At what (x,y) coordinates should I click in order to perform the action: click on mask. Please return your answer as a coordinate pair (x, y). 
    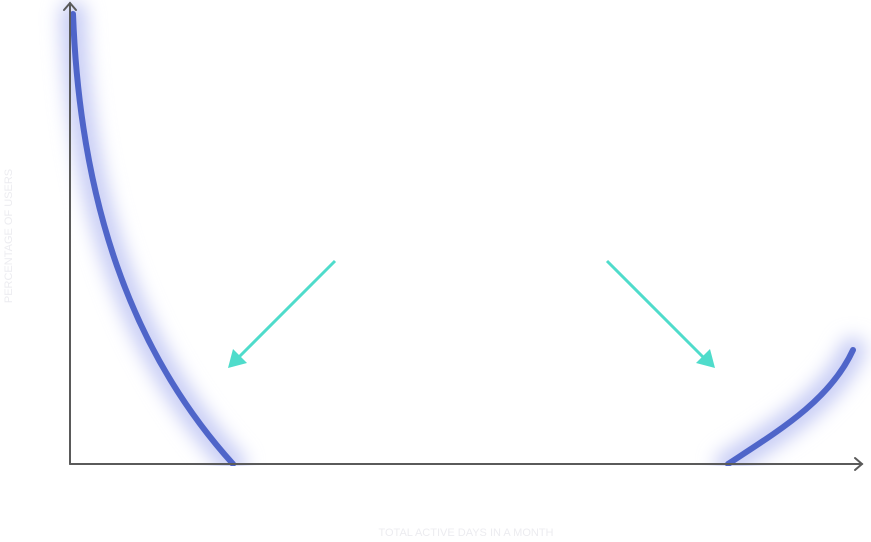
    Looking at the image, I should click on (465, 486).